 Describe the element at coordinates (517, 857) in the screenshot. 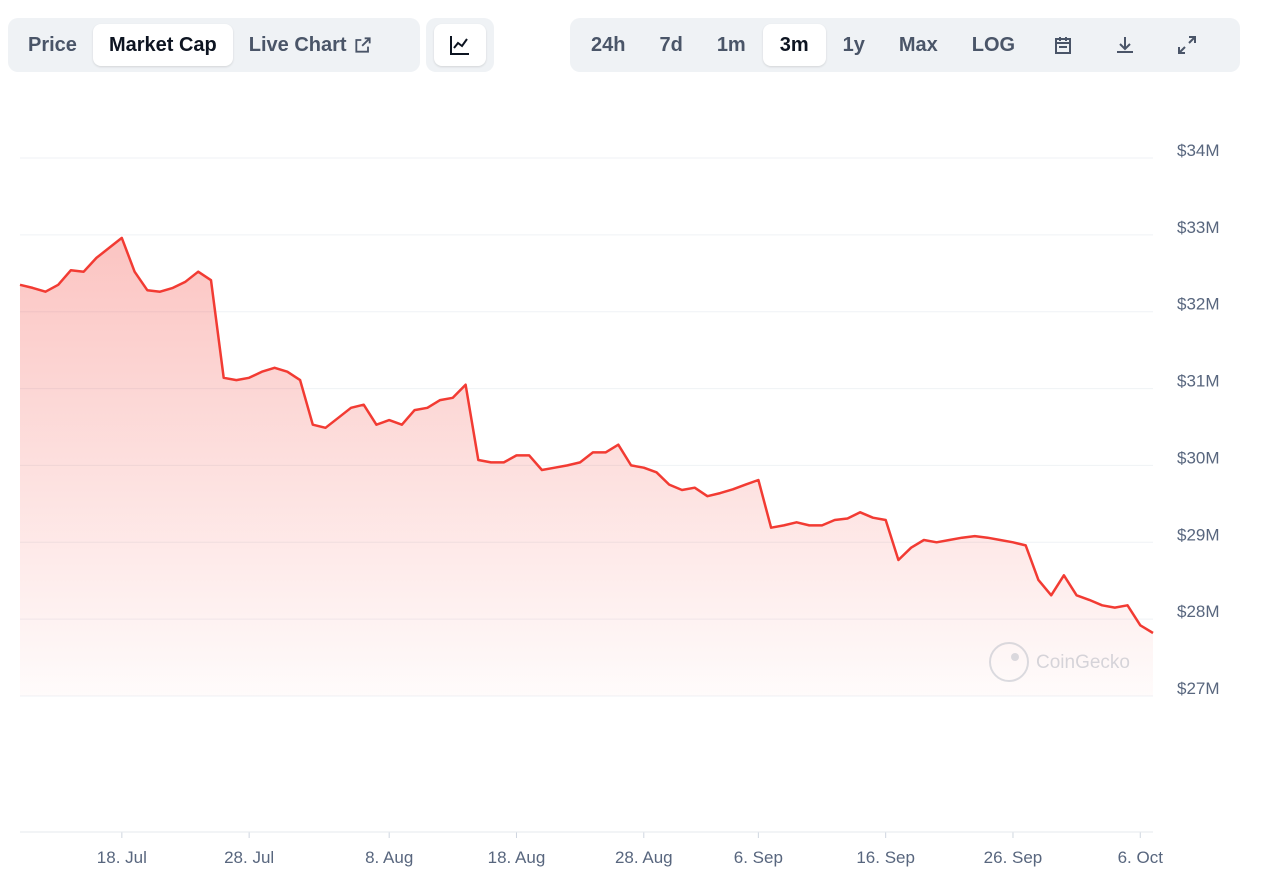

I see `x-tick-label: 18. Aug` at that location.